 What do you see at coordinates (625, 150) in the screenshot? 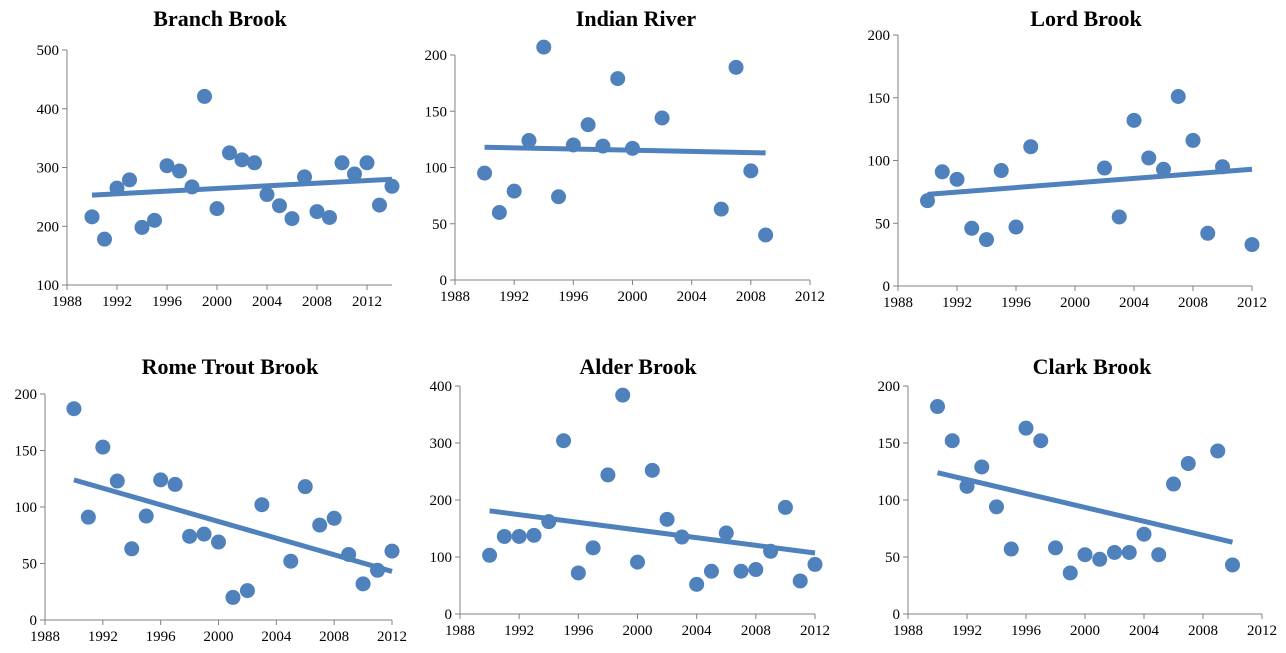
I see `trendline` at bounding box center [625, 150].